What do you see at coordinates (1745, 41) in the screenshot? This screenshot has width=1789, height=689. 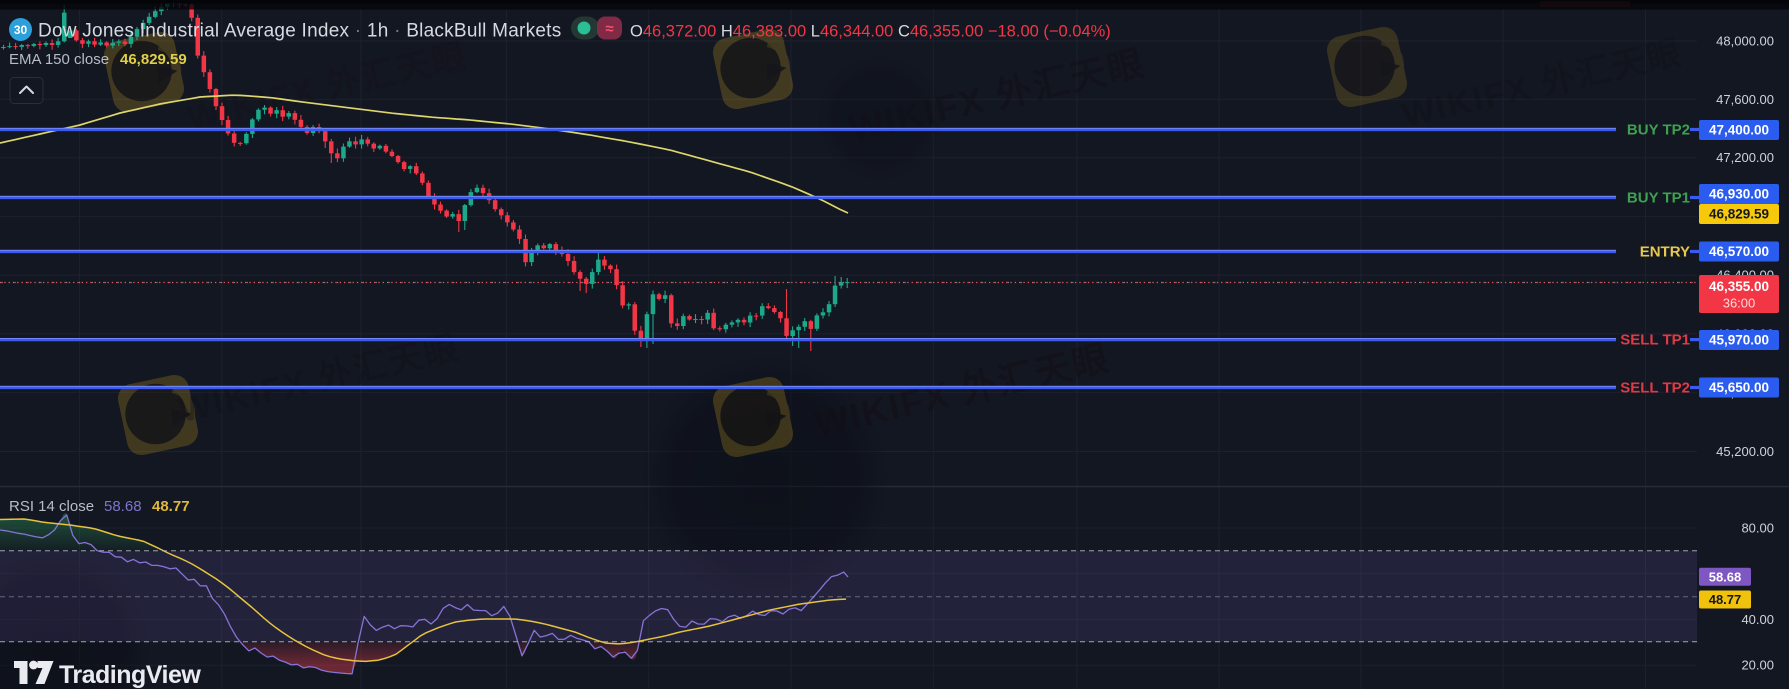 I see `svg-text: 48,000.00` at bounding box center [1745, 41].